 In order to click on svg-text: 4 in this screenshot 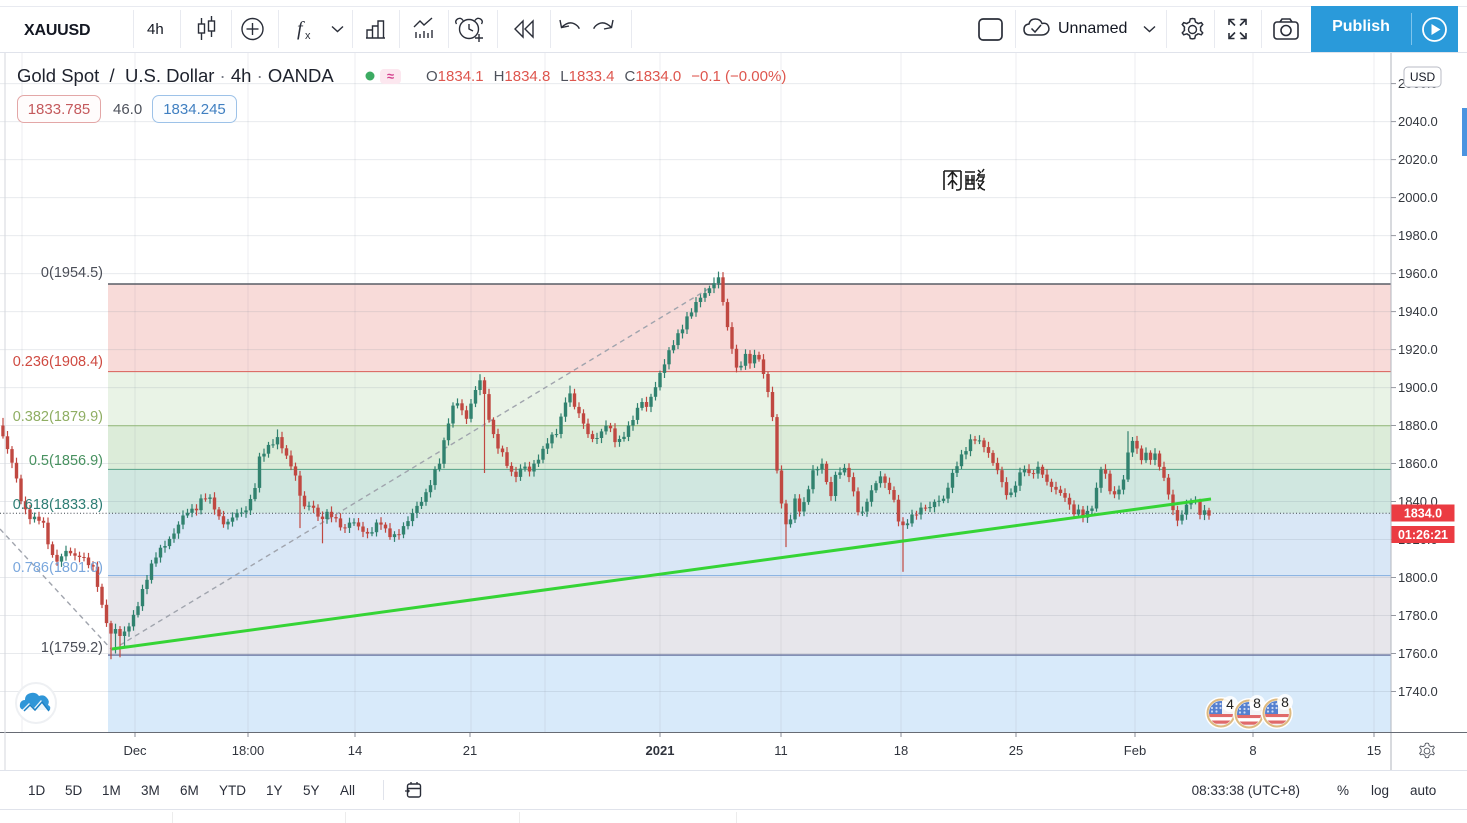, I will do `click(1230, 704)`.